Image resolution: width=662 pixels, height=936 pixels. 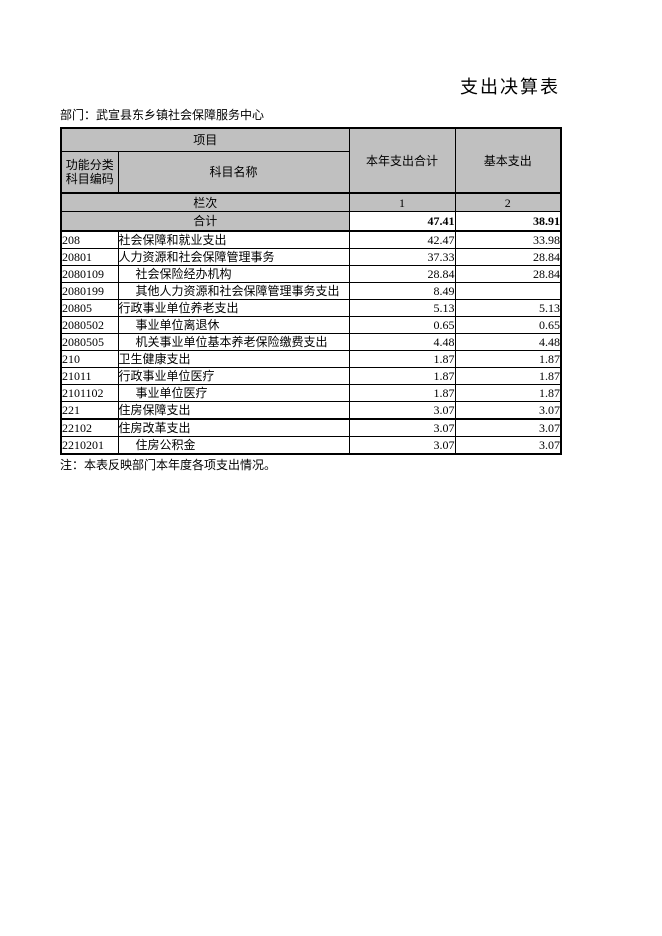 I want to click on page-title: 支出决算表, so click(x=510, y=87).